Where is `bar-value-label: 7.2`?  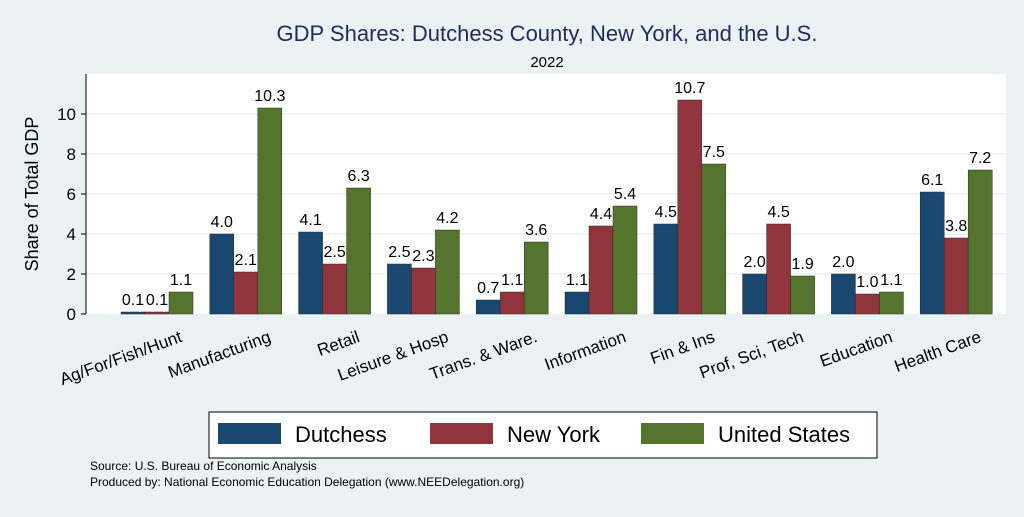 bar-value-label: 7.2 is located at coordinates (980, 158).